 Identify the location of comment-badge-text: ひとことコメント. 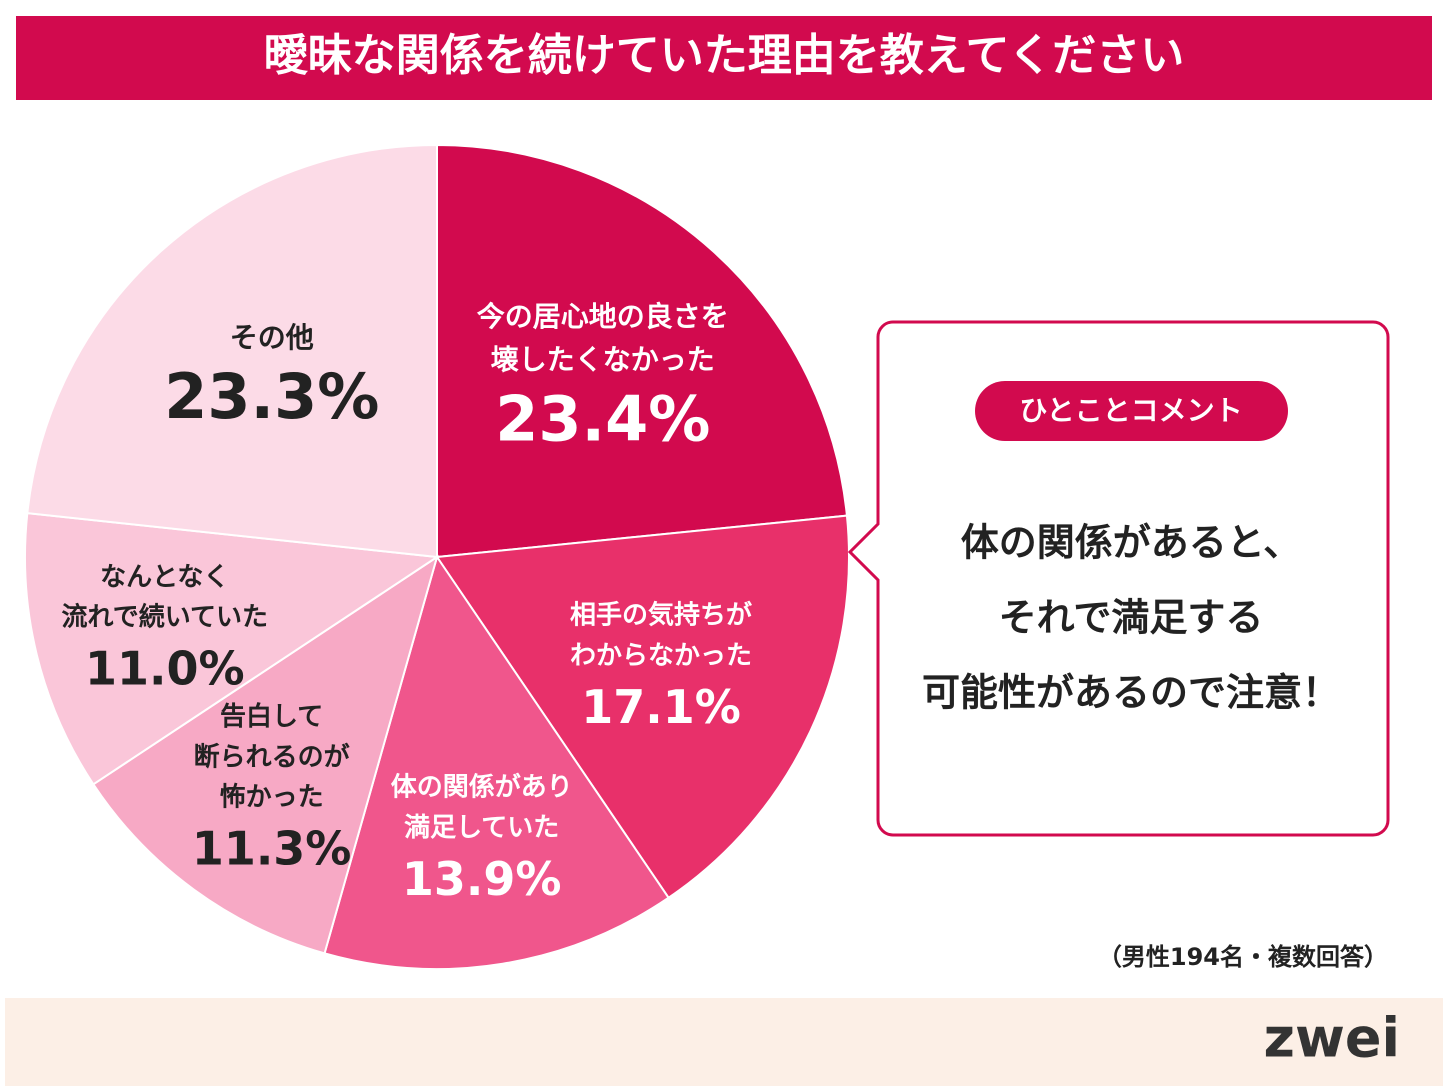
(1130, 410).